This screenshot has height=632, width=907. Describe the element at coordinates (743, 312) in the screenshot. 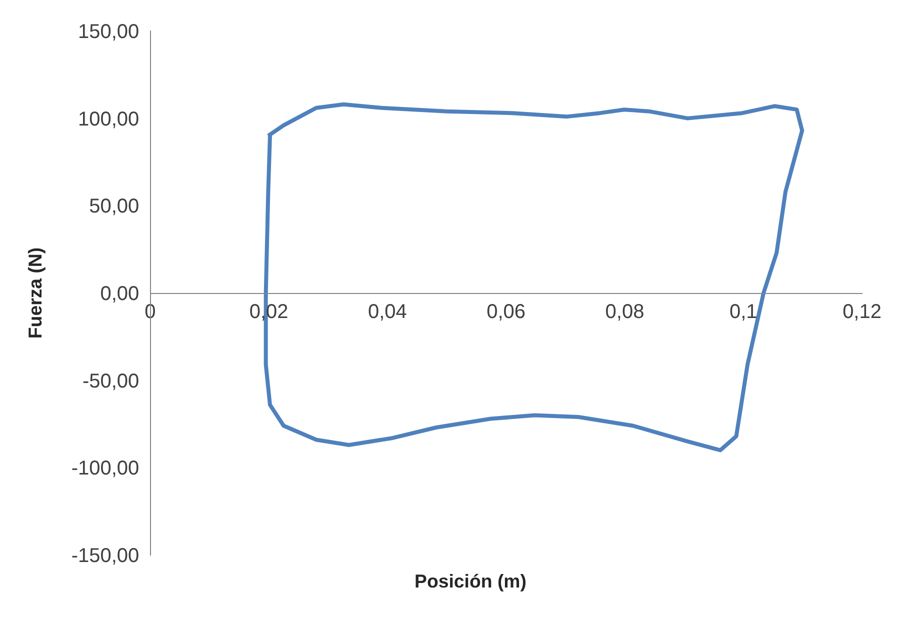

I see `x-tick-label: 0,1` at that location.